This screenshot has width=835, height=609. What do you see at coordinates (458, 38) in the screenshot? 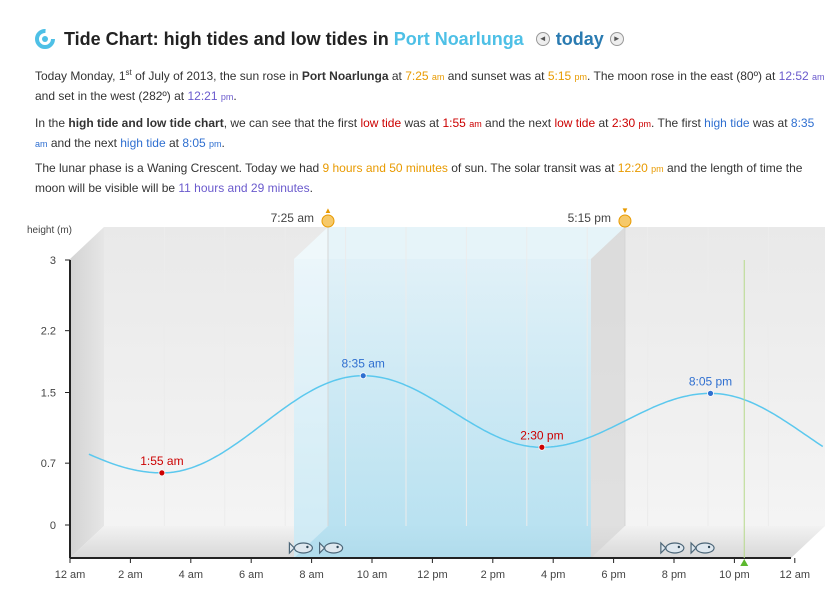
I see `page-title-place: Port Noarlunga` at bounding box center [458, 38].